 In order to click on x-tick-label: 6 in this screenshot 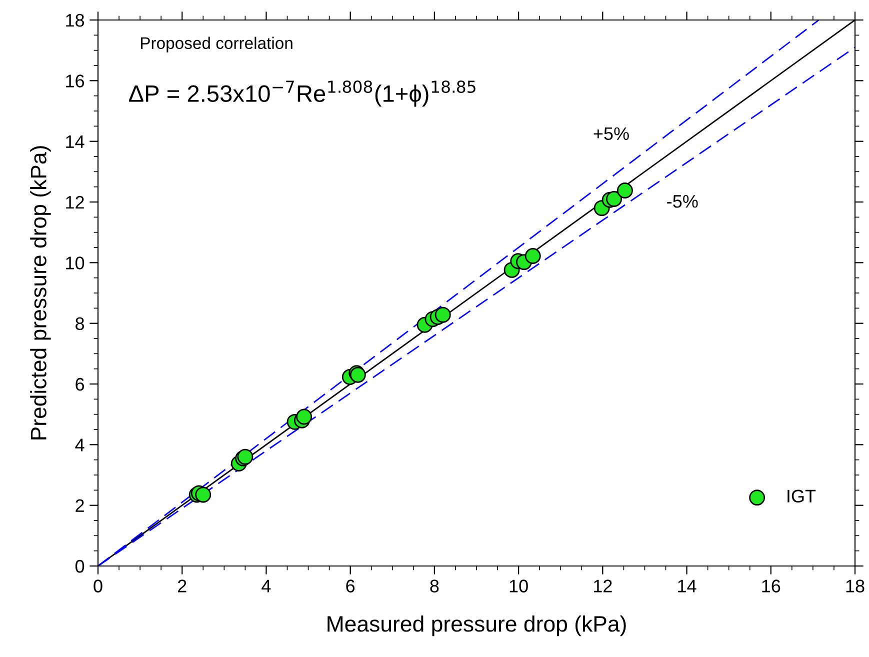, I will do `click(350, 586)`.